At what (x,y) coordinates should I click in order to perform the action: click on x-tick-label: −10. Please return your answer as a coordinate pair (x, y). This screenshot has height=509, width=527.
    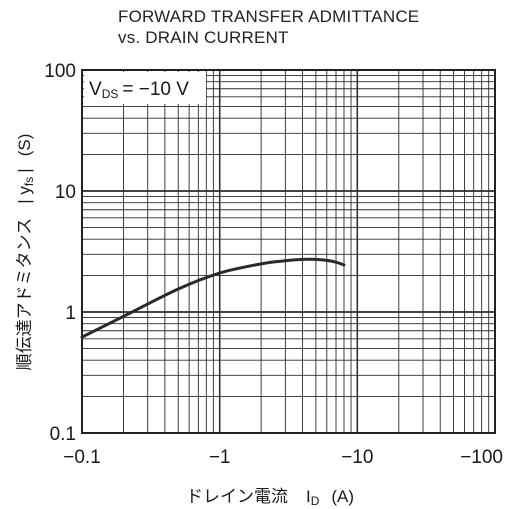
    Looking at the image, I should click on (357, 457).